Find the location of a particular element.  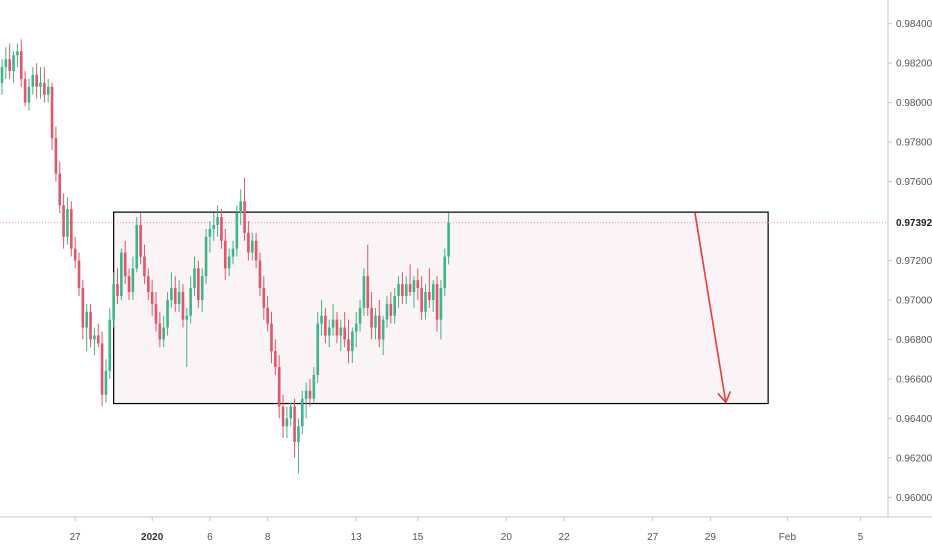

price-tick-label: 0.97800 is located at coordinates (914, 143).